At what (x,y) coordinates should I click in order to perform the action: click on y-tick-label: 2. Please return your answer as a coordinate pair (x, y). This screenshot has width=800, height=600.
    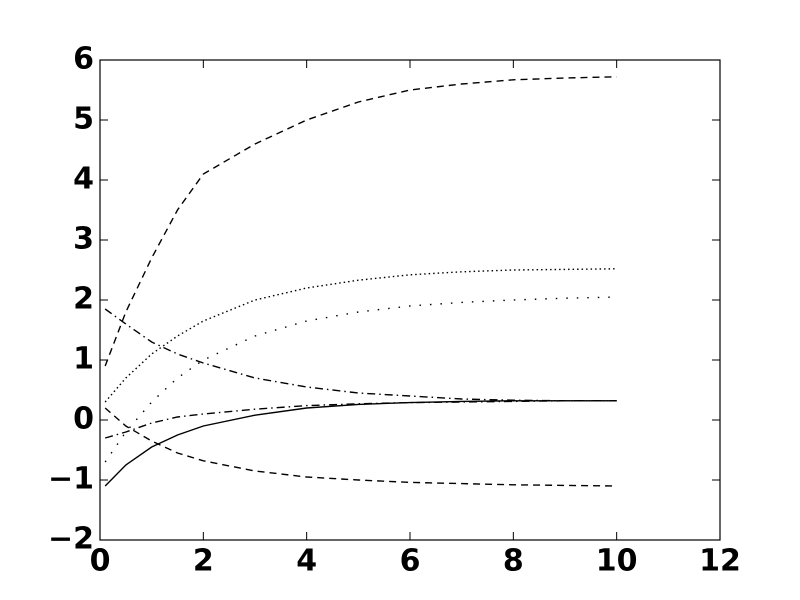
    Looking at the image, I should click on (83, 299).